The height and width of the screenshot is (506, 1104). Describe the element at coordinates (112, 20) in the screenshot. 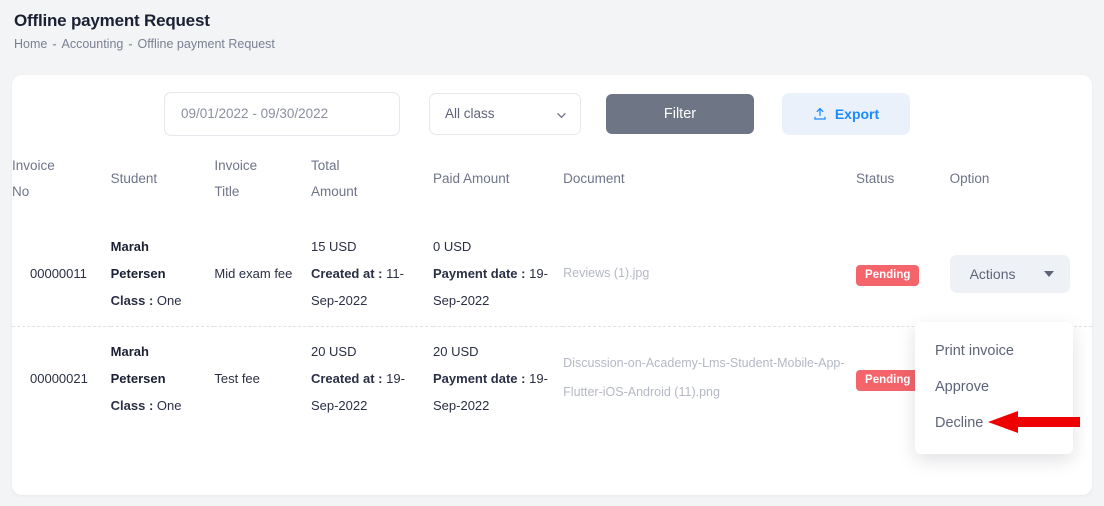

I see `page-title: Offline payment Request` at that location.